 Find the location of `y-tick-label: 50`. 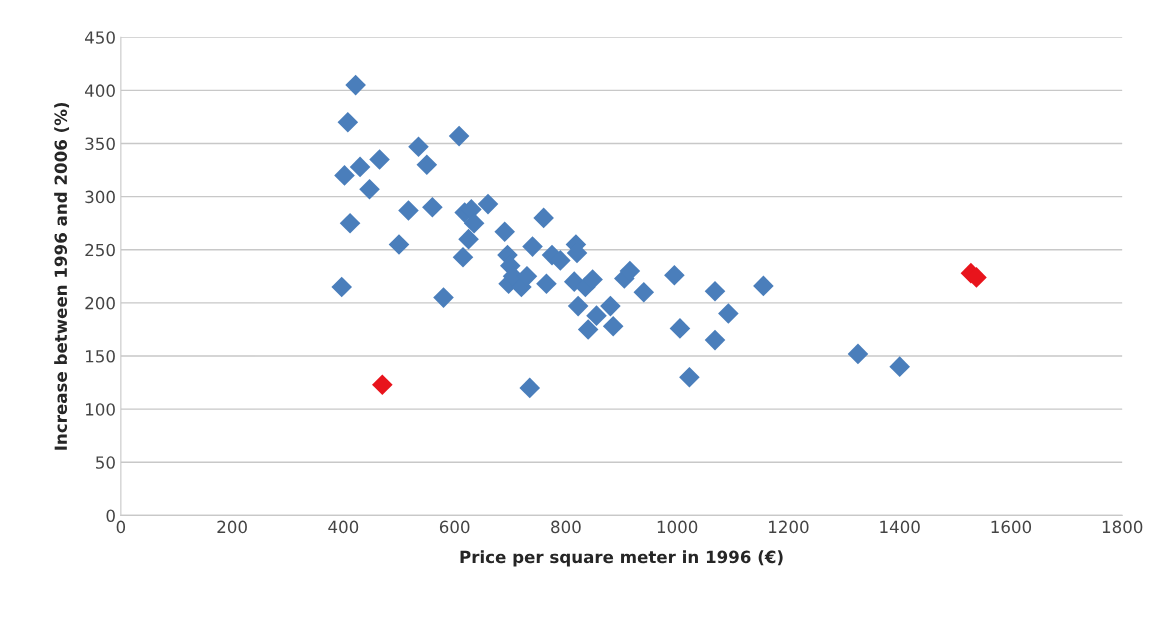

y-tick-label: 50 is located at coordinates (105, 462).